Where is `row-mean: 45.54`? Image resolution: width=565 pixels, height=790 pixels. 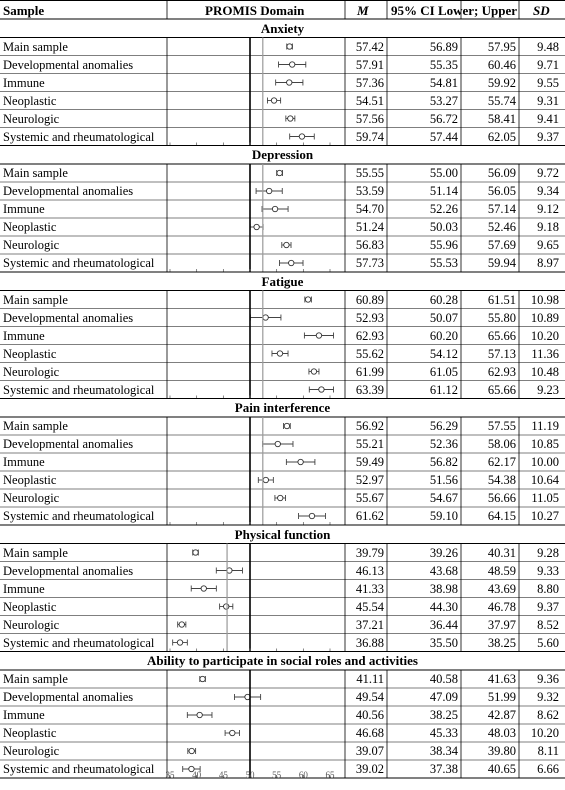 row-mean: 45.54 is located at coordinates (369, 606).